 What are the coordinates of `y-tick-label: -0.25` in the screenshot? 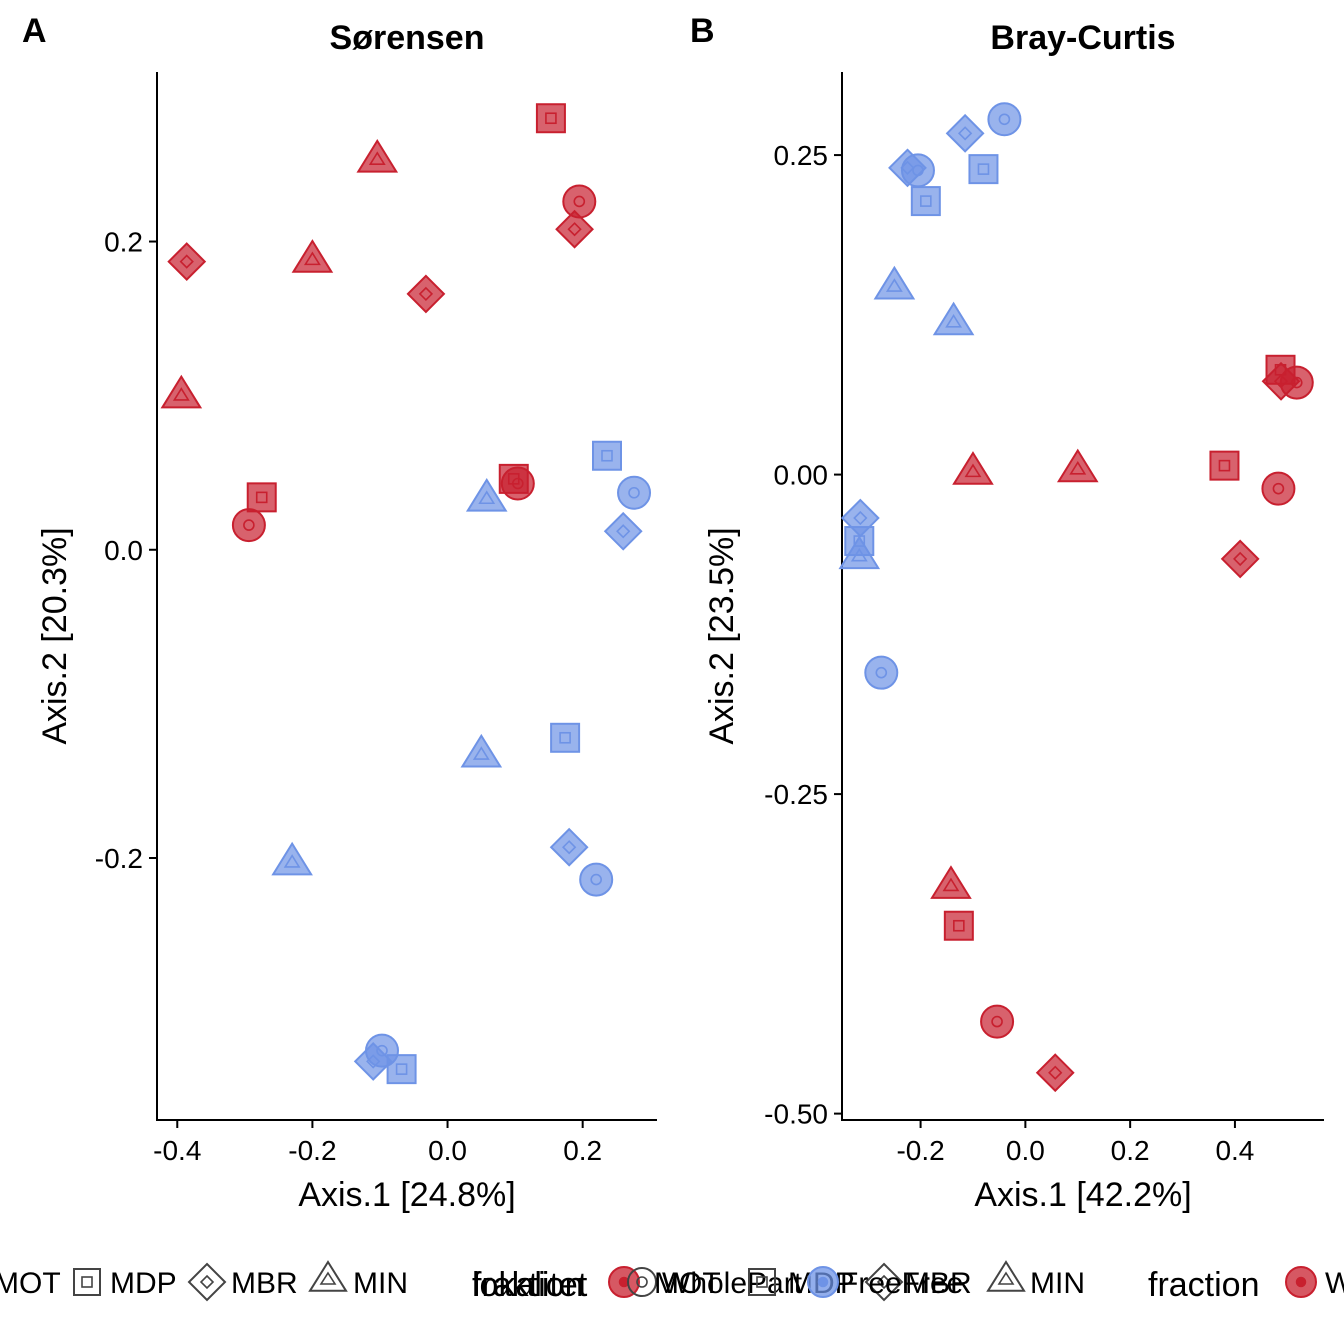 It's located at (796, 794).